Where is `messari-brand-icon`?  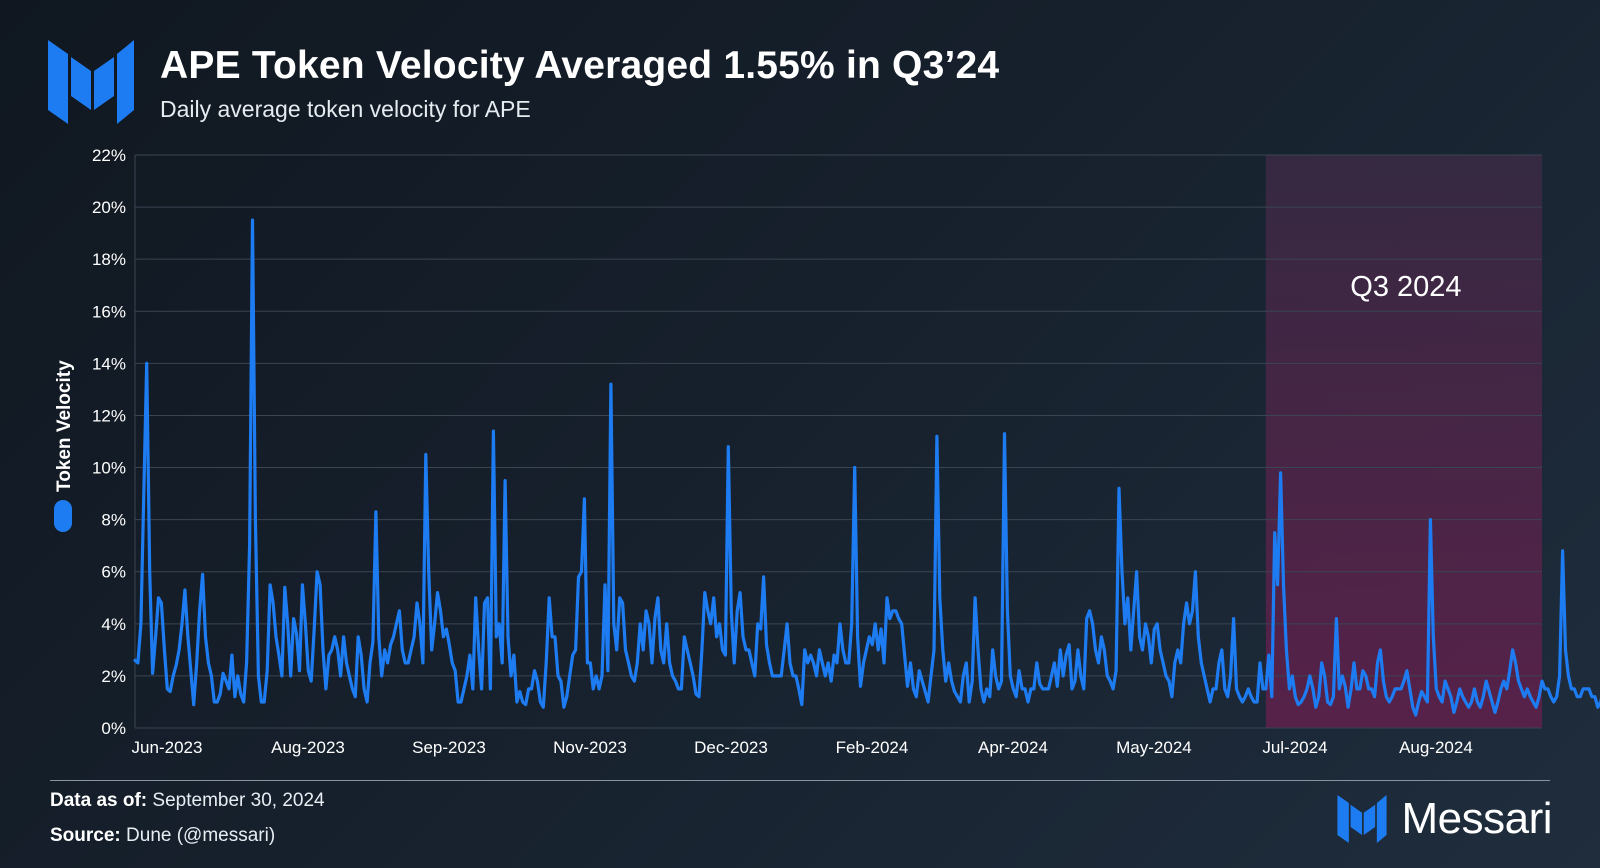 messari-brand-icon is located at coordinates (1362, 819).